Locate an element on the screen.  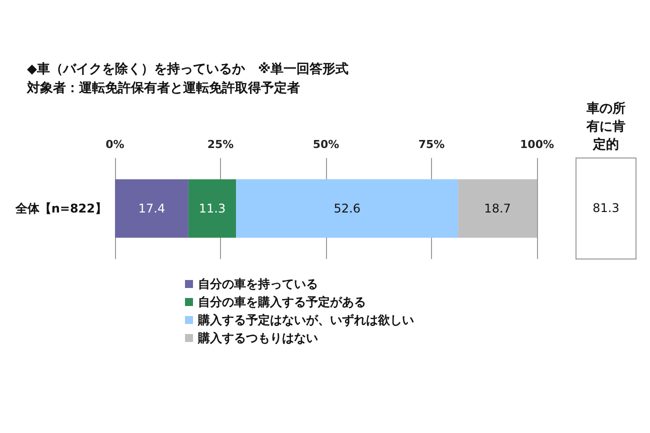
data-label: 18.7 is located at coordinates (497, 209).